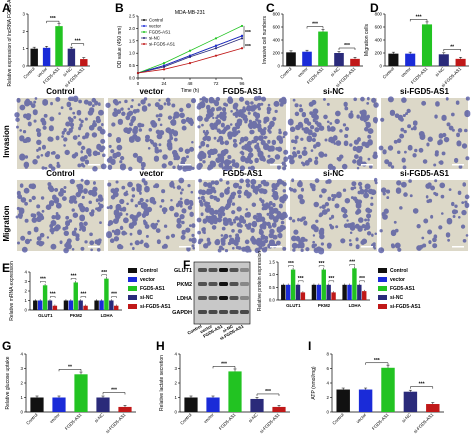  I want to click on chart-i-bar-fgd5-as1, so click(388, 389).